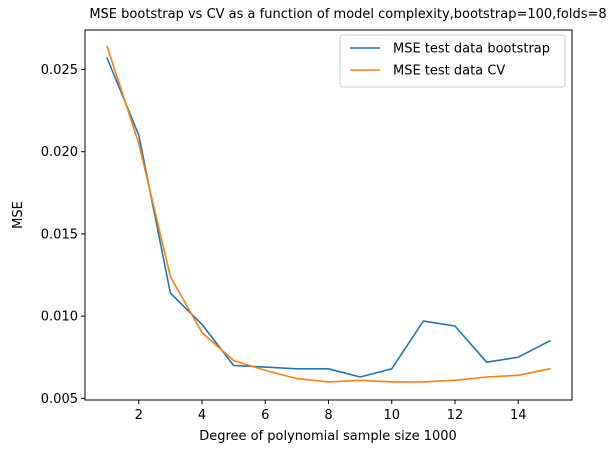 The width and height of the screenshot is (613, 452). I want to click on x-axis: 2 4 6 8 10 12 14, so click(331, 411).